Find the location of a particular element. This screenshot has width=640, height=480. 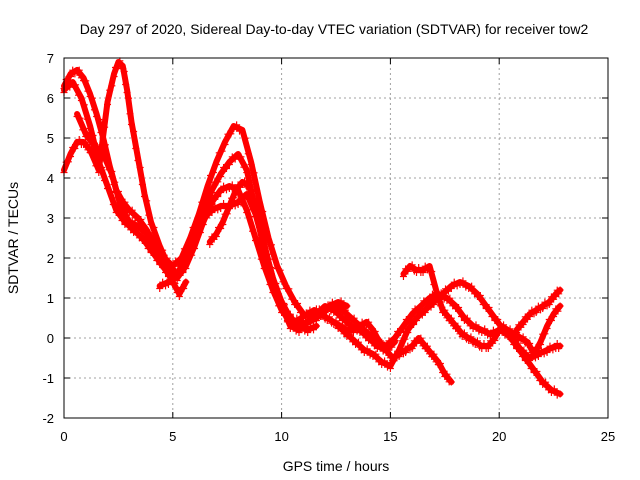

y-tick-label: 2 is located at coordinates (50, 258).